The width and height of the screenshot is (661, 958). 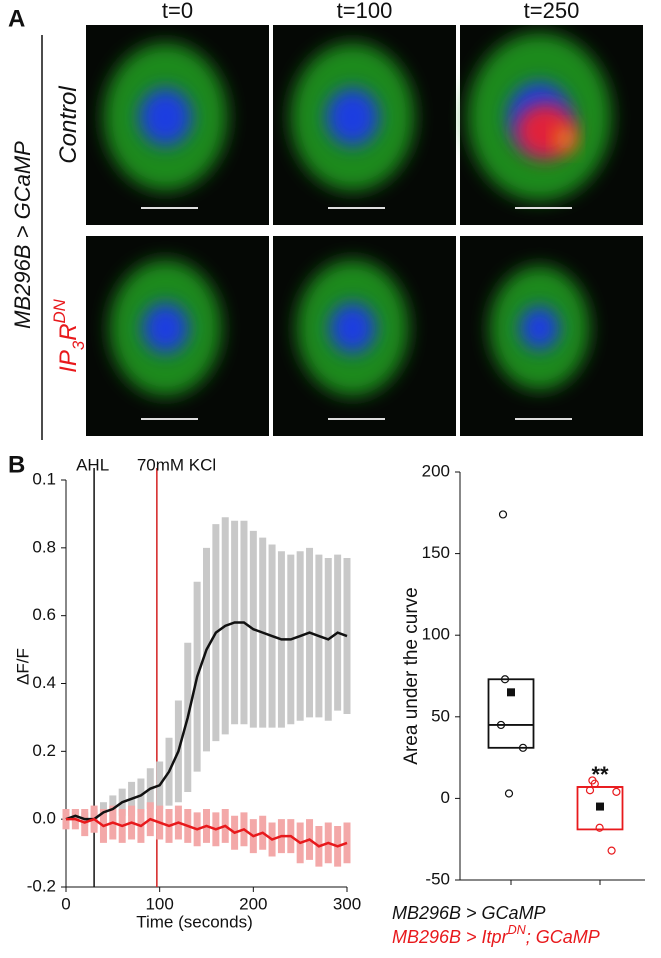 I want to click on label-part: IP, so click(x=68, y=361).